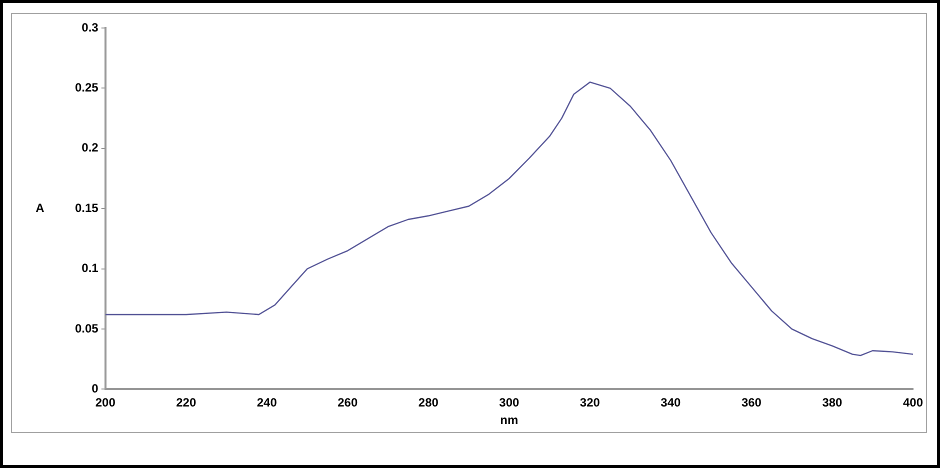  I want to click on x-tick-label: 400, so click(913, 403).